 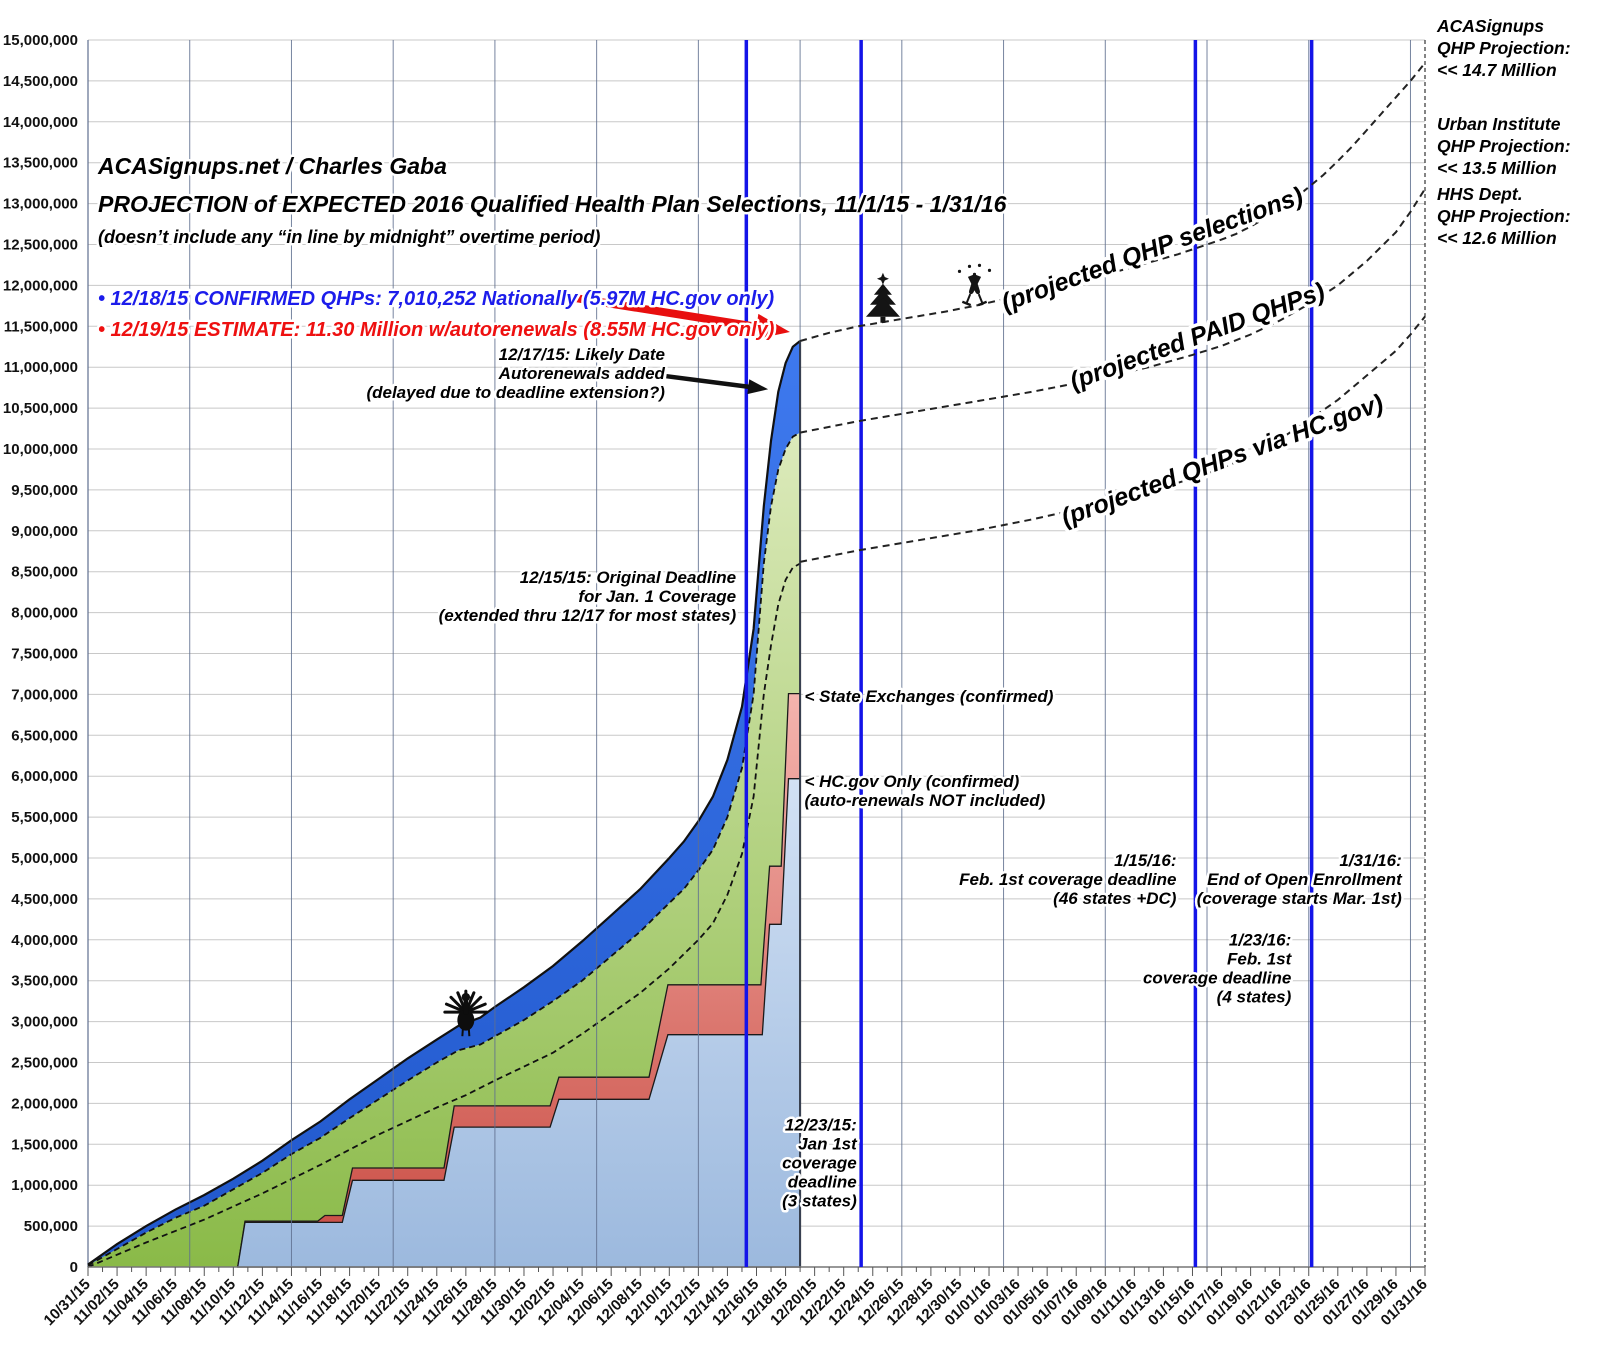 I want to click on y-axis-tick-label: 4,000,000, so click(x=44, y=940).